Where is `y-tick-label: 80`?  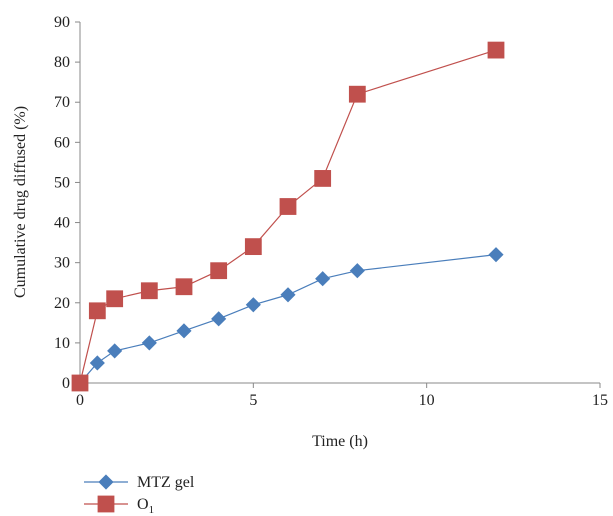
y-tick-label: 80 is located at coordinates (62, 62).